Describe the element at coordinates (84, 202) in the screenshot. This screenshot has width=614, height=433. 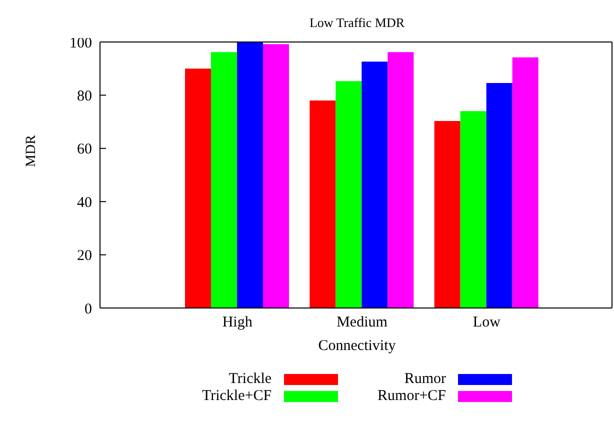
I see `y-tick-label: 40` at that location.